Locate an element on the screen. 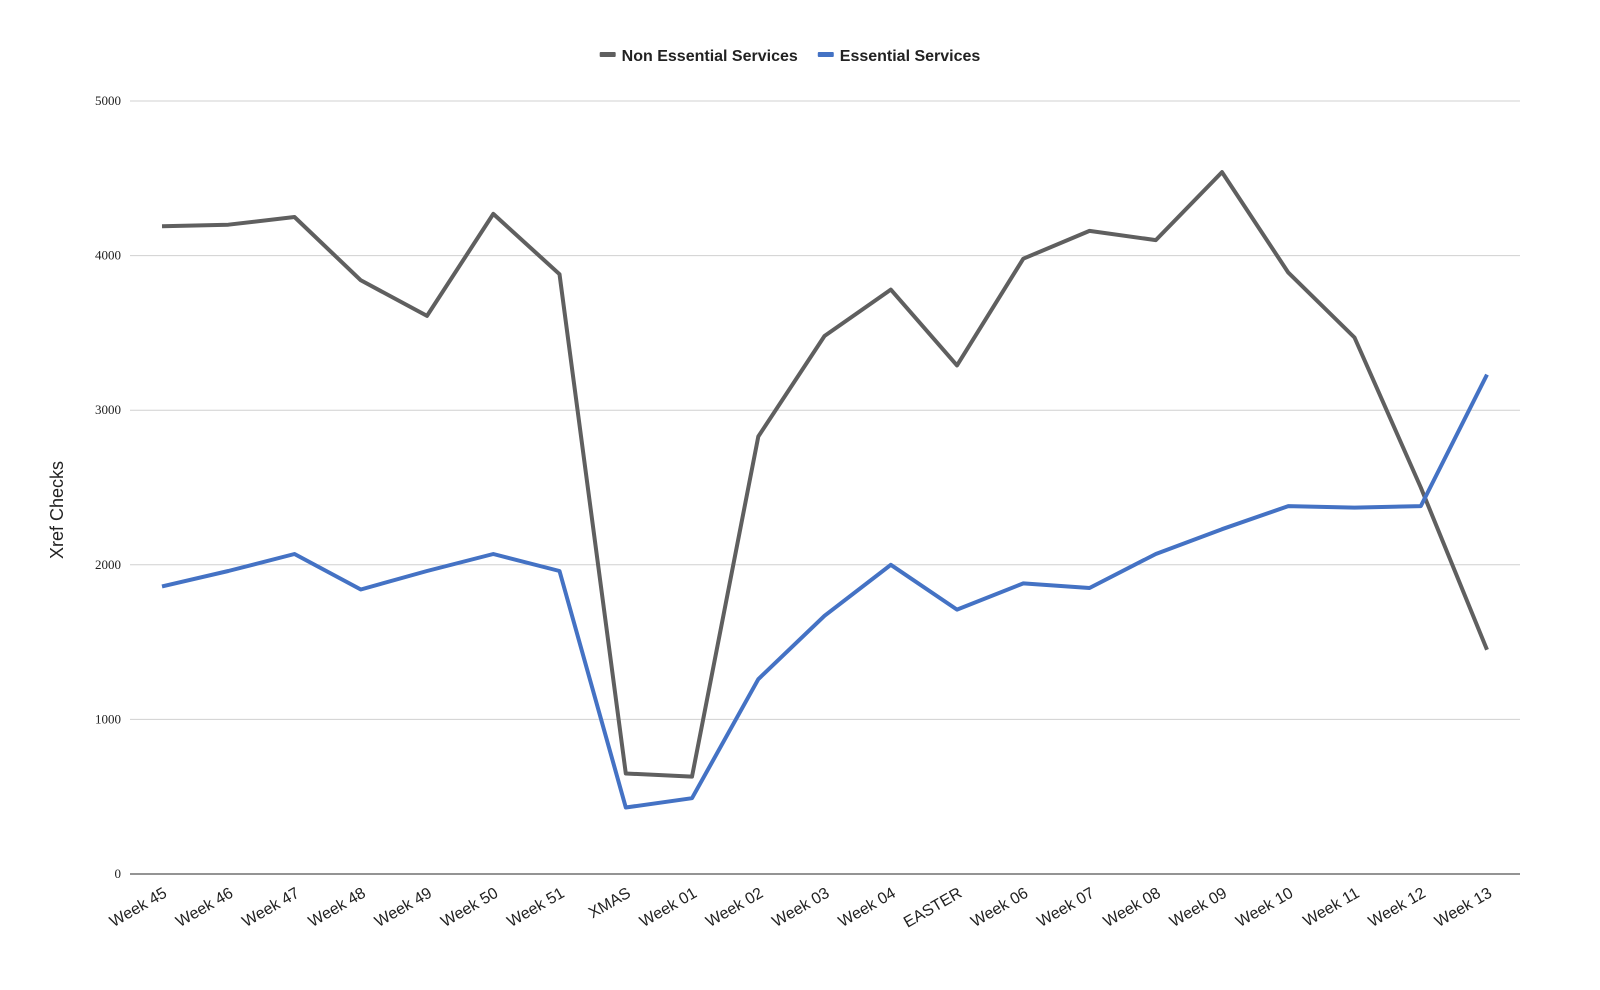 This screenshot has width=1600, height=990. legend-item: Non Essential Services is located at coordinates (698, 56).